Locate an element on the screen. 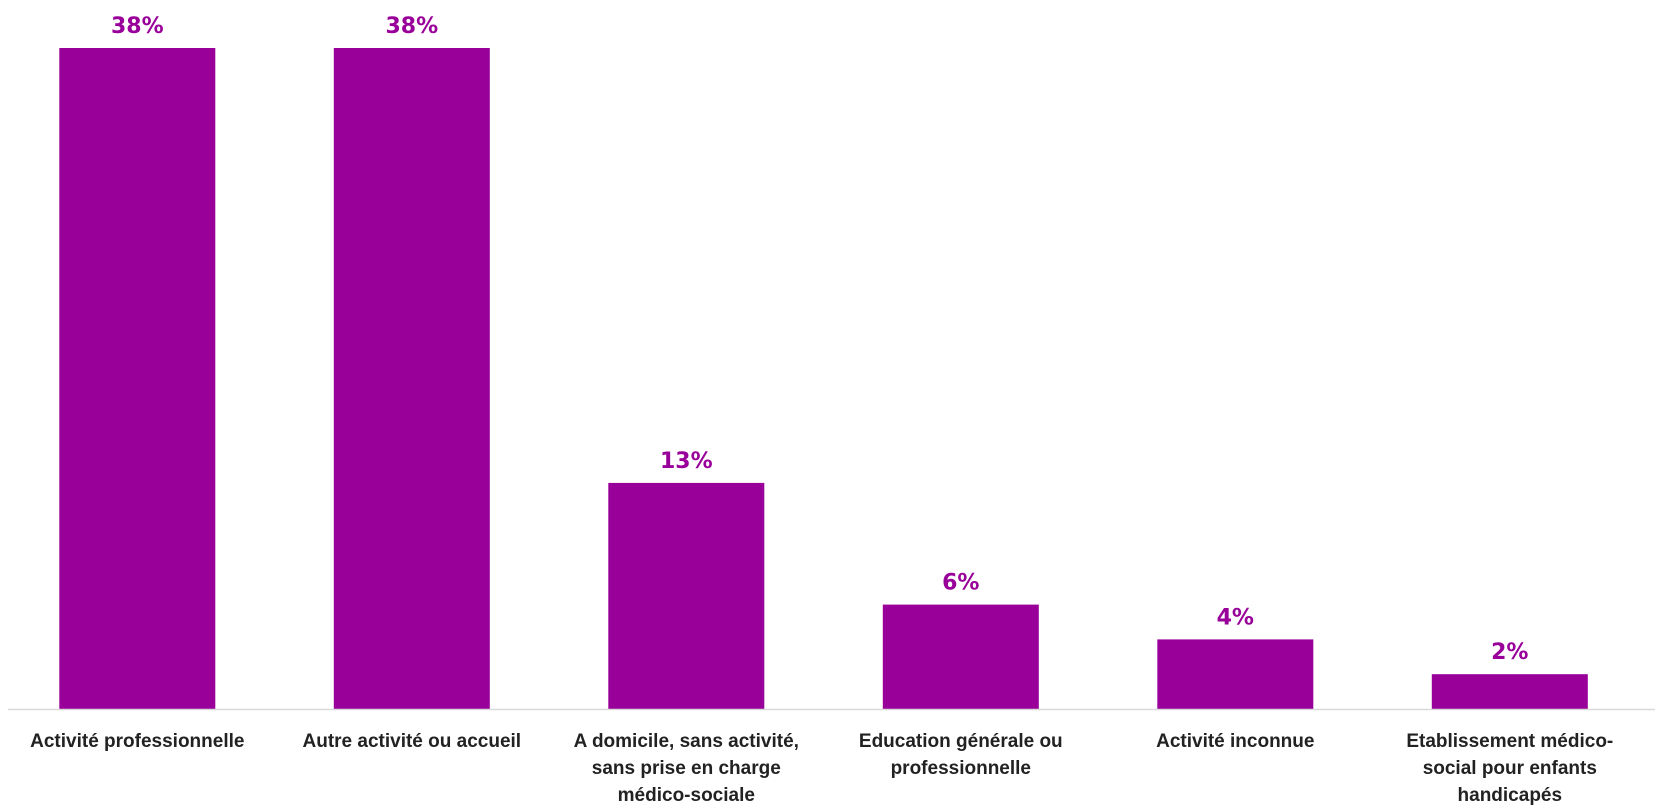 The height and width of the screenshot is (809, 1655). category-label-line: A domicile, sans activité, is located at coordinates (686, 741).